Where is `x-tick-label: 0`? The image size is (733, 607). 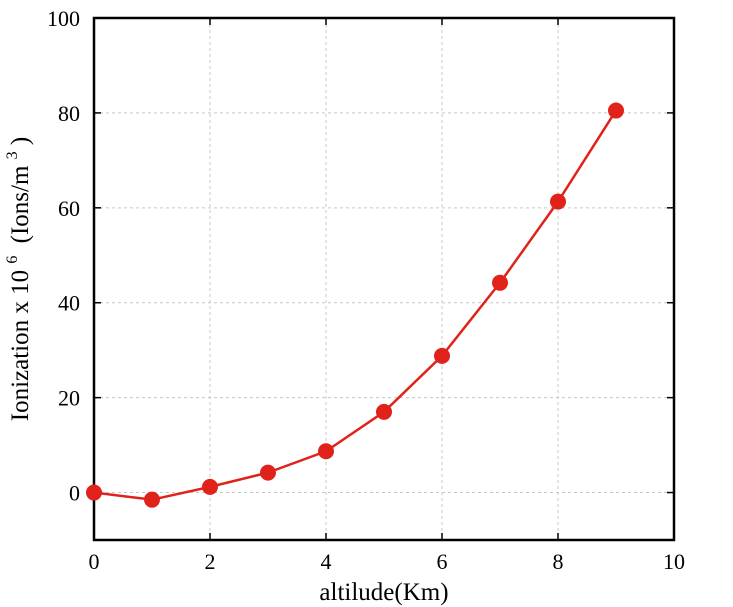 x-tick-label: 0 is located at coordinates (94, 561).